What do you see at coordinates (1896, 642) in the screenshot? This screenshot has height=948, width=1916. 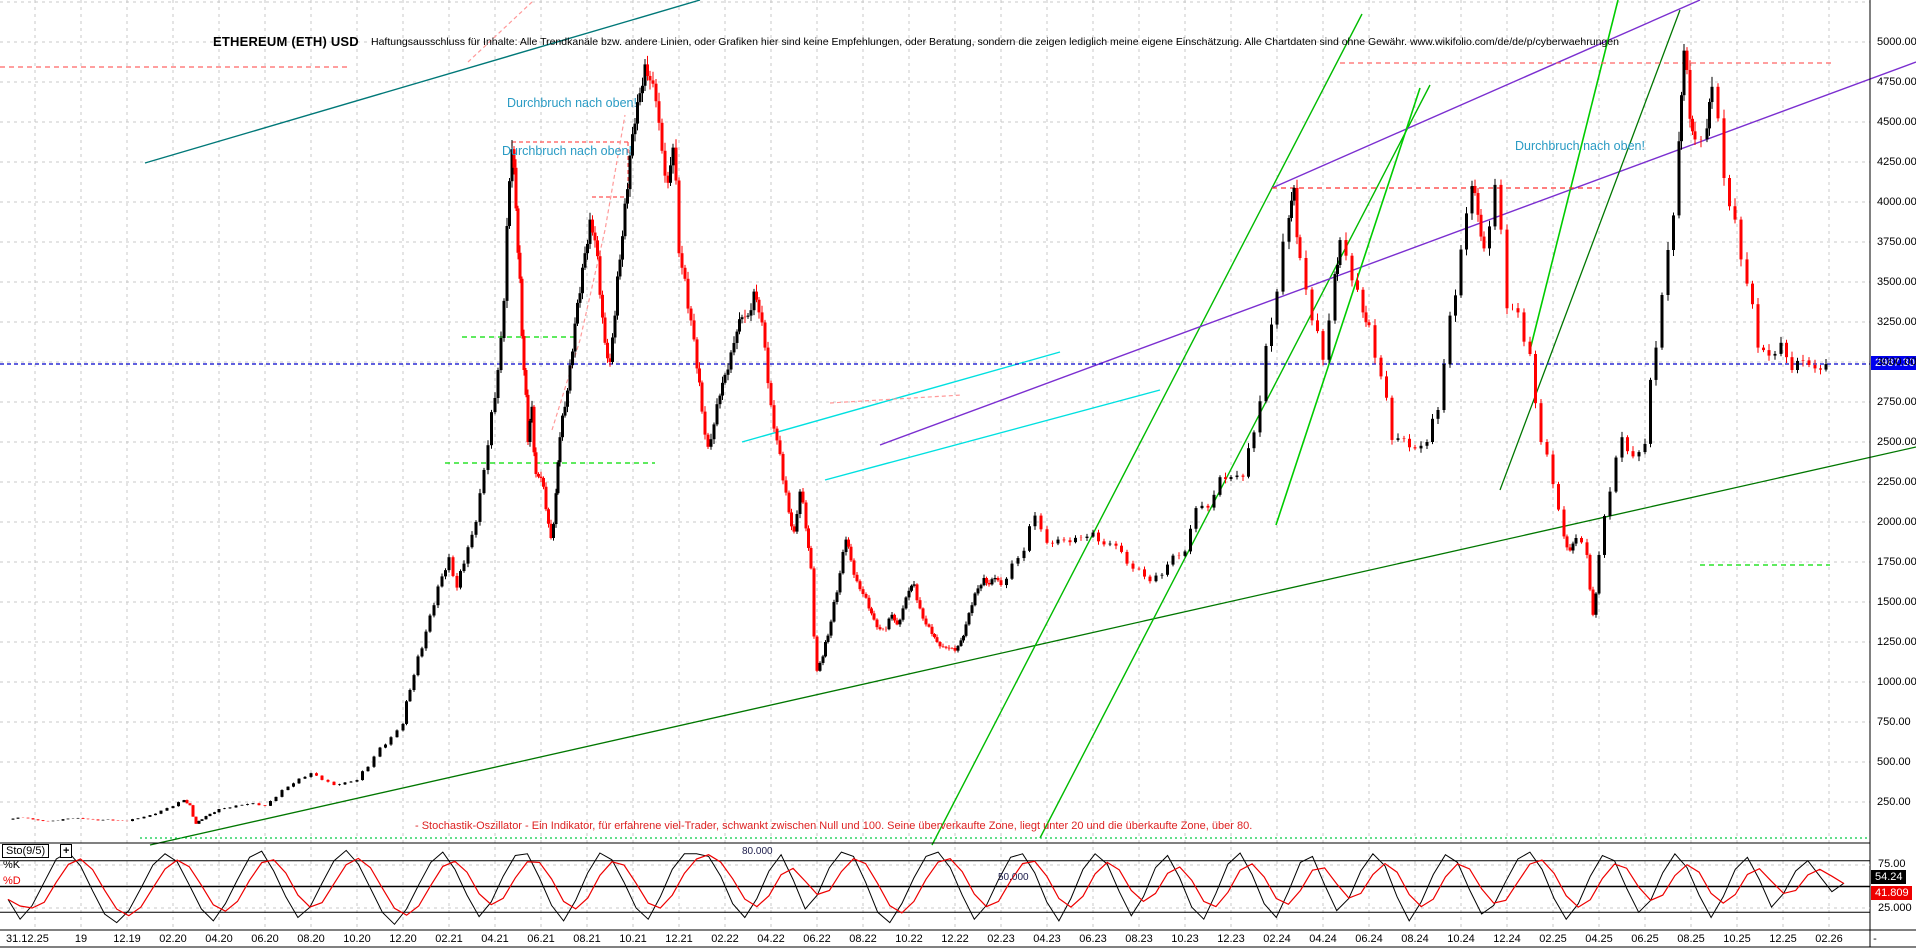 I see `price-axis-label: 1250.00` at bounding box center [1896, 642].